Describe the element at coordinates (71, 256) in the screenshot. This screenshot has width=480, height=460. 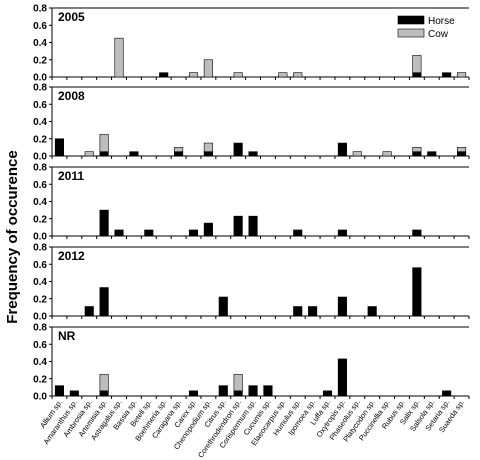
I see `panel-title: 2012` at that location.